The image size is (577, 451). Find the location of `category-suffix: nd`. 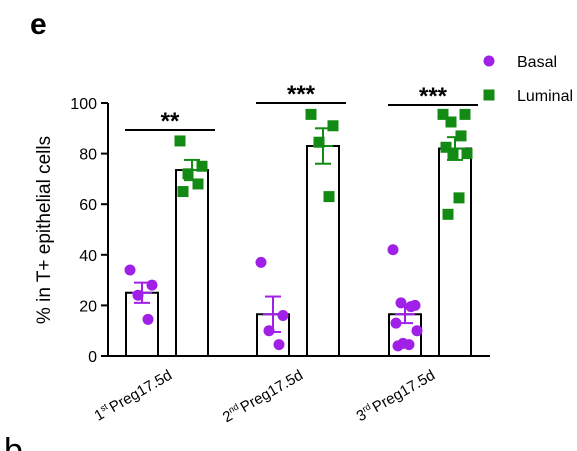

category-suffix: nd is located at coordinates (234, 408).